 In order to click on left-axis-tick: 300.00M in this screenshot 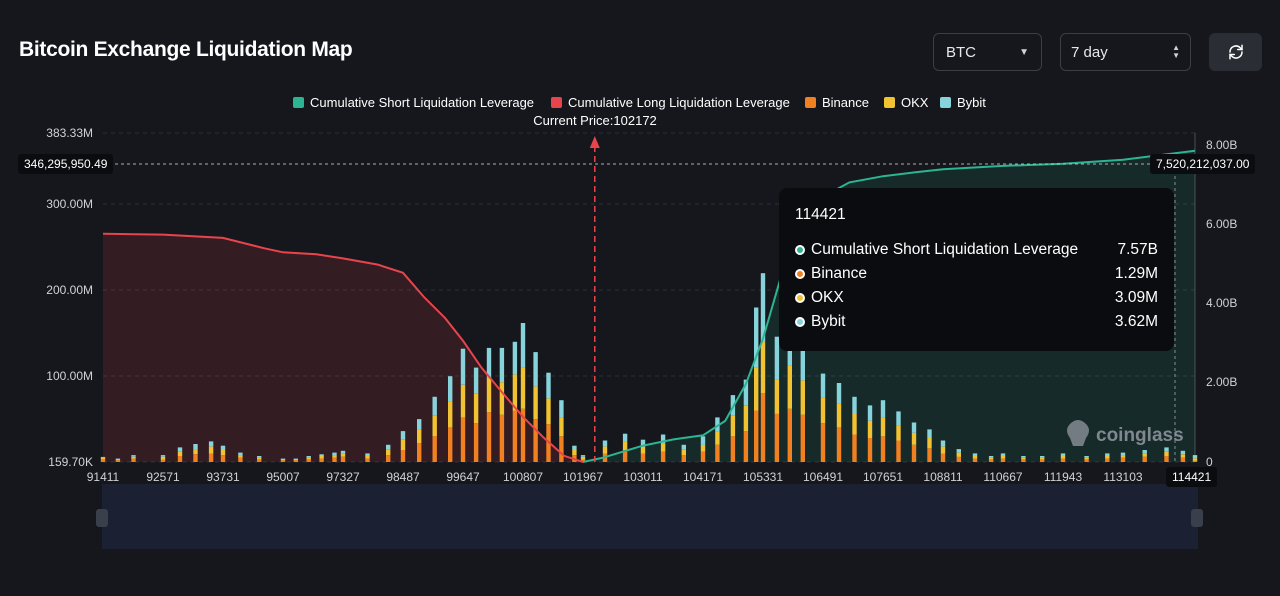, I will do `click(69, 204)`.